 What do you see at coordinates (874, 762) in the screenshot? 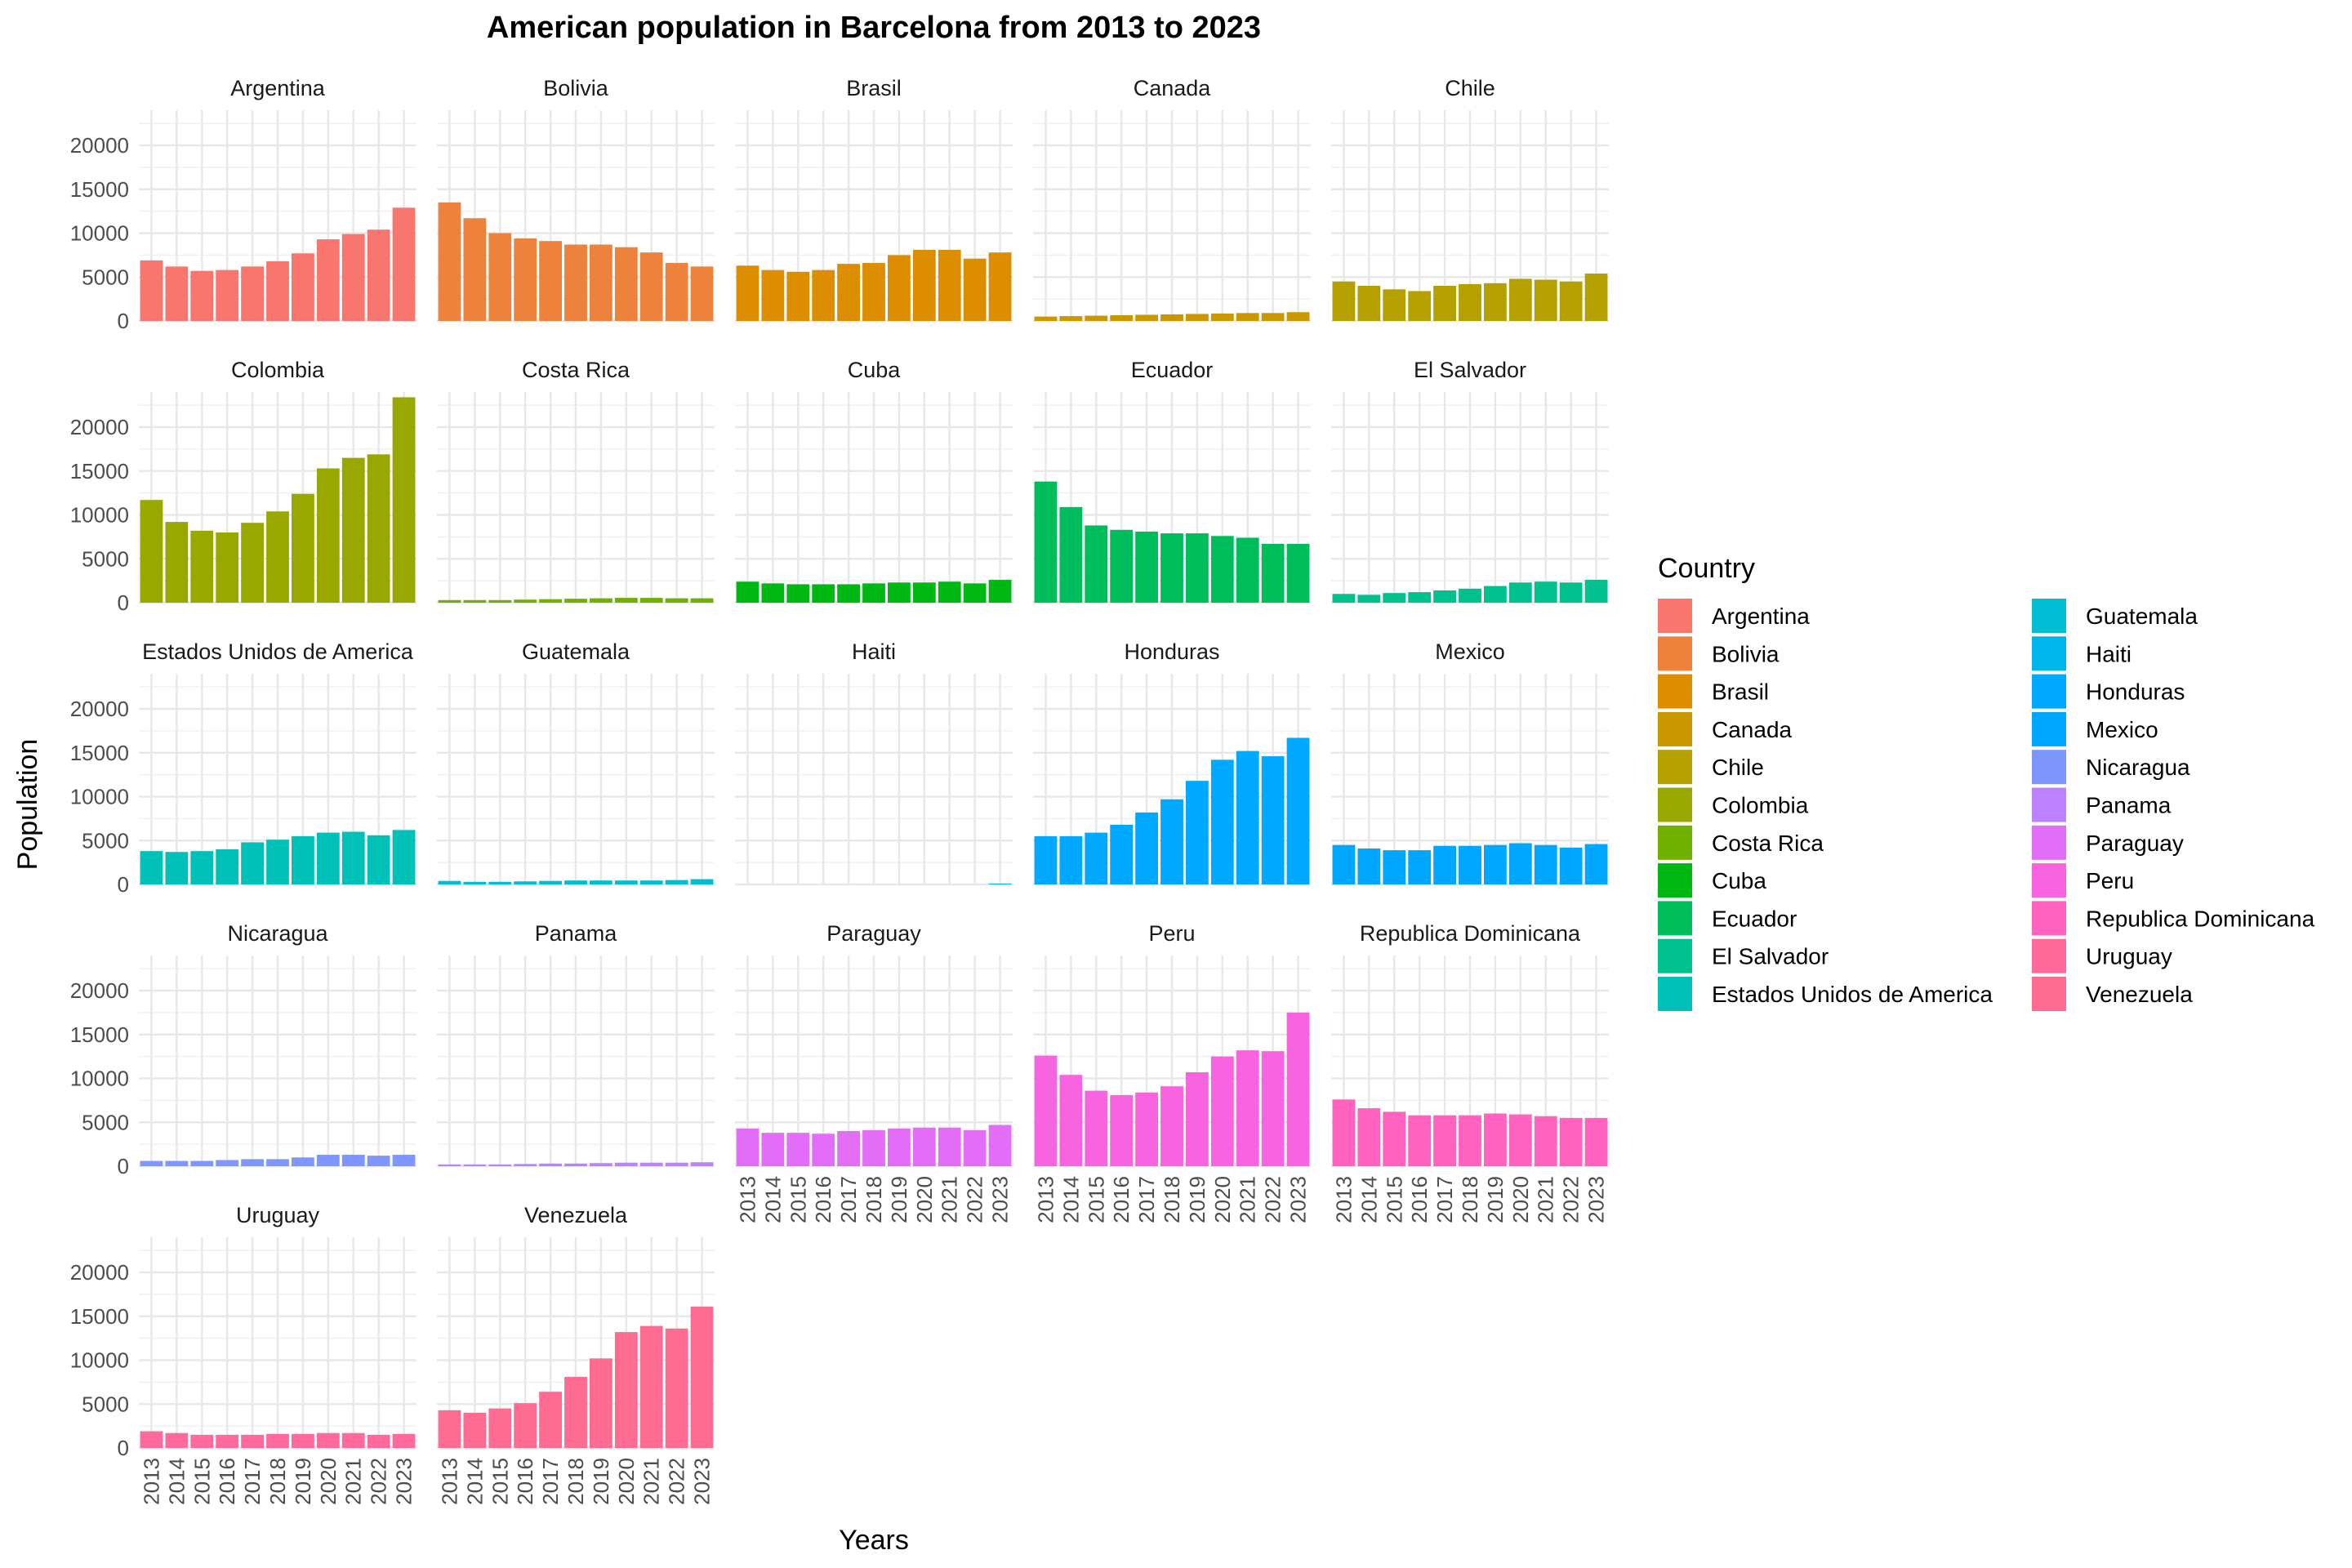
I see `panel-haiti: Haiti` at bounding box center [874, 762].